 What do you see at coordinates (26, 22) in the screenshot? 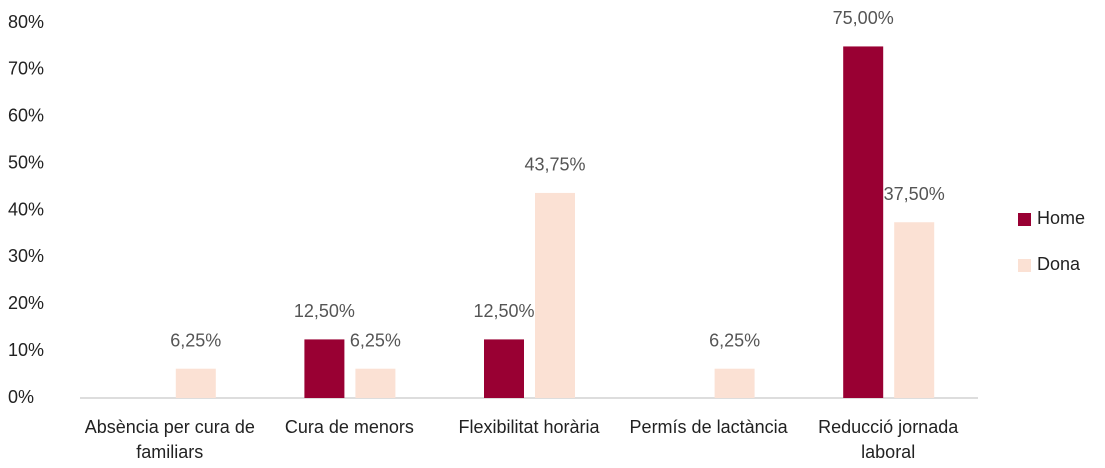
I see `y-tick-label: 80%` at bounding box center [26, 22].